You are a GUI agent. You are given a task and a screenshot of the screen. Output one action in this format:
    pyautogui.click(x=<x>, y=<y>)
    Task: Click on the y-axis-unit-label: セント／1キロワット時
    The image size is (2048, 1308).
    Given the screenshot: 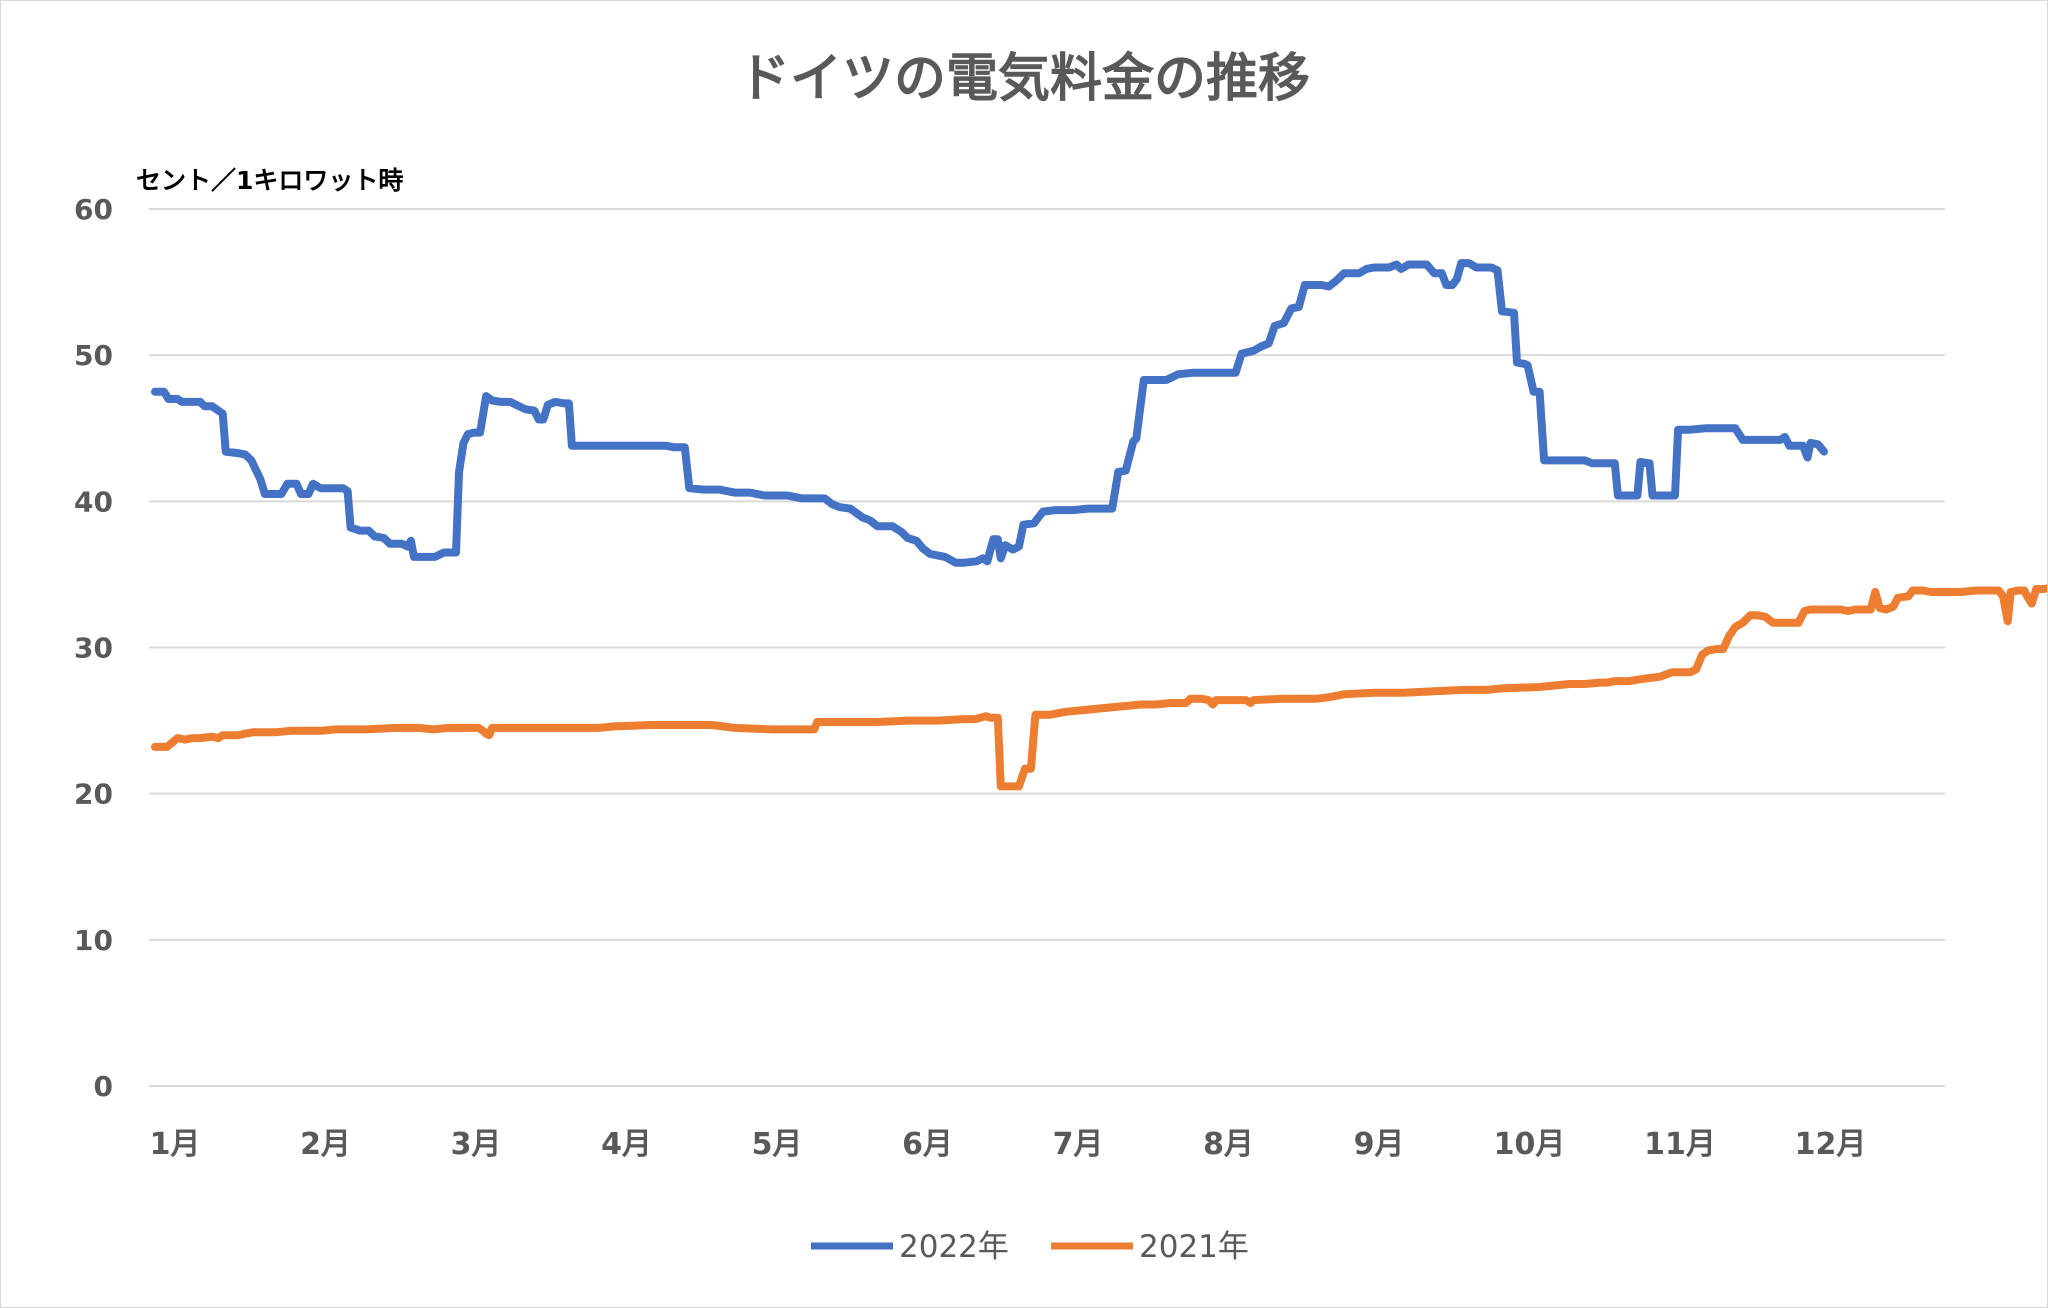 What is the action you would take?
    pyautogui.click(x=269, y=180)
    